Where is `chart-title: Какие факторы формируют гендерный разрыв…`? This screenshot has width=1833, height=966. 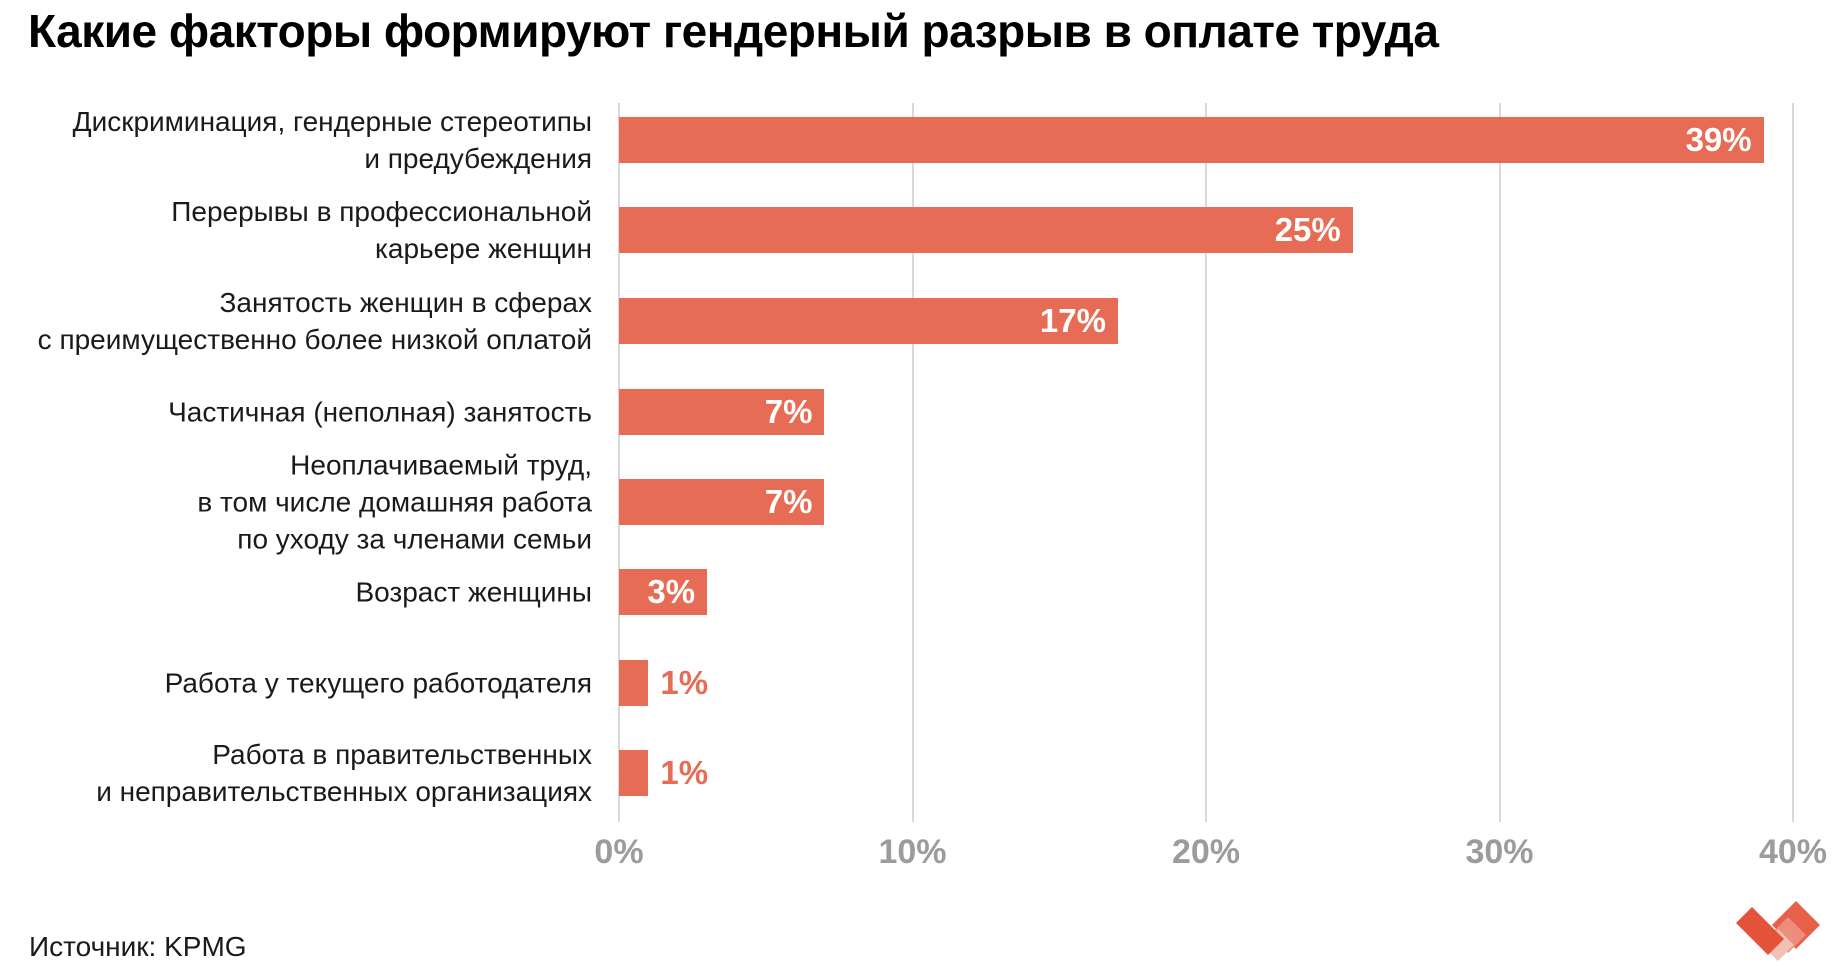
chart-title: Какие факторы формируют гендерный разрыв… is located at coordinates (733, 31).